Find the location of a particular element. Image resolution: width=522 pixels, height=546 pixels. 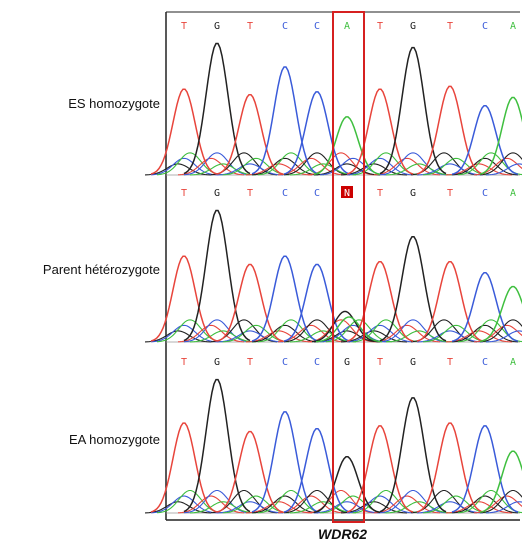

bg-peak-0-8-A is located at coordinates (456, 166).